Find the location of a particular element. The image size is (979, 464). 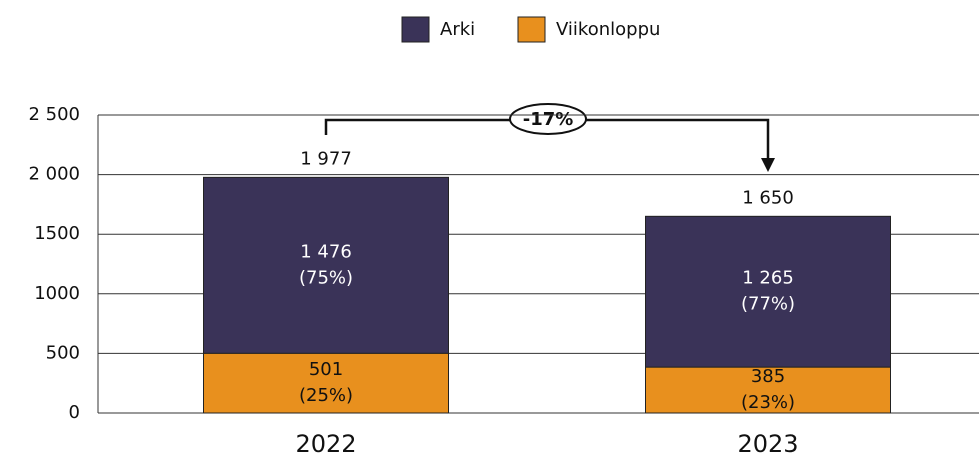

annotation-bubble is located at coordinates (548, 119).